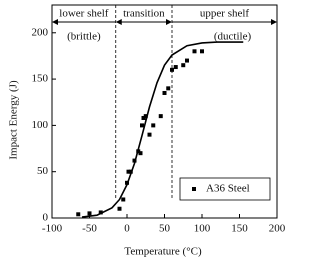 The width and height of the screenshot is (320, 268). I want to click on annotation: upper shelf, so click(225, 14).